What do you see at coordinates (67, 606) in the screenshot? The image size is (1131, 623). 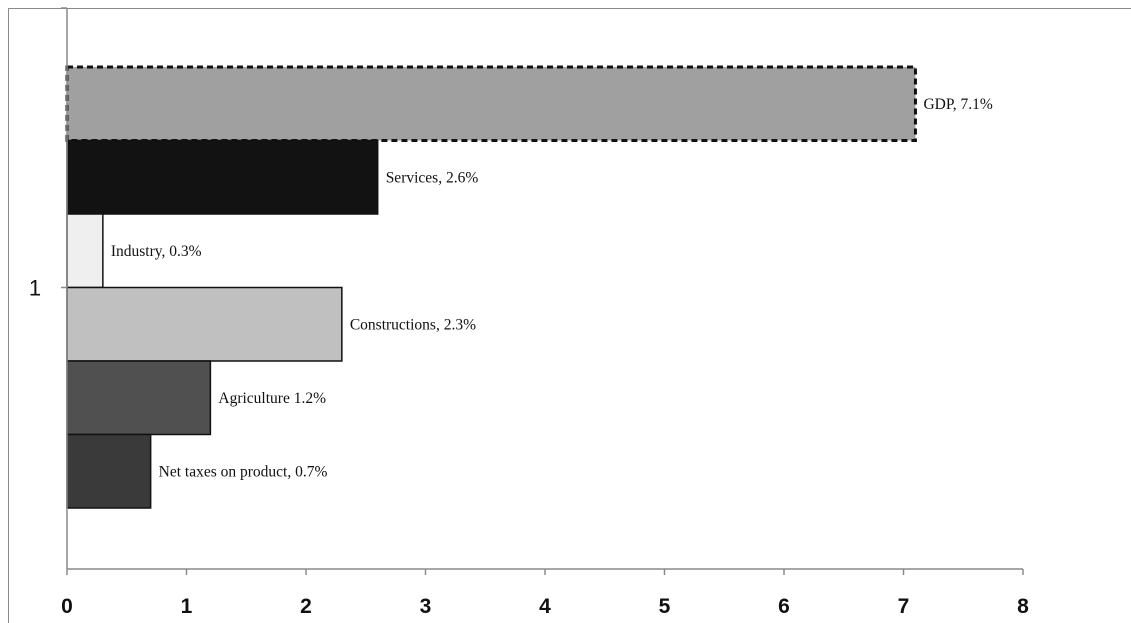 I see `x-tick-label-0: 0` at bounding box center [67, 606].